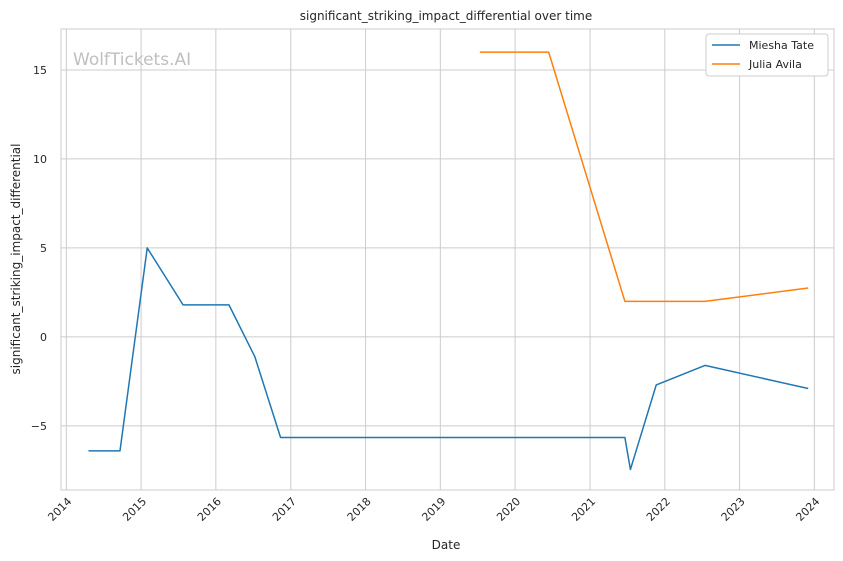 This screenshot has height=561, width=843. Describe the element at coordinates (39, 248) in the screenshot. I see `y-tick-labels: −5 0 5 10 15` at that location.